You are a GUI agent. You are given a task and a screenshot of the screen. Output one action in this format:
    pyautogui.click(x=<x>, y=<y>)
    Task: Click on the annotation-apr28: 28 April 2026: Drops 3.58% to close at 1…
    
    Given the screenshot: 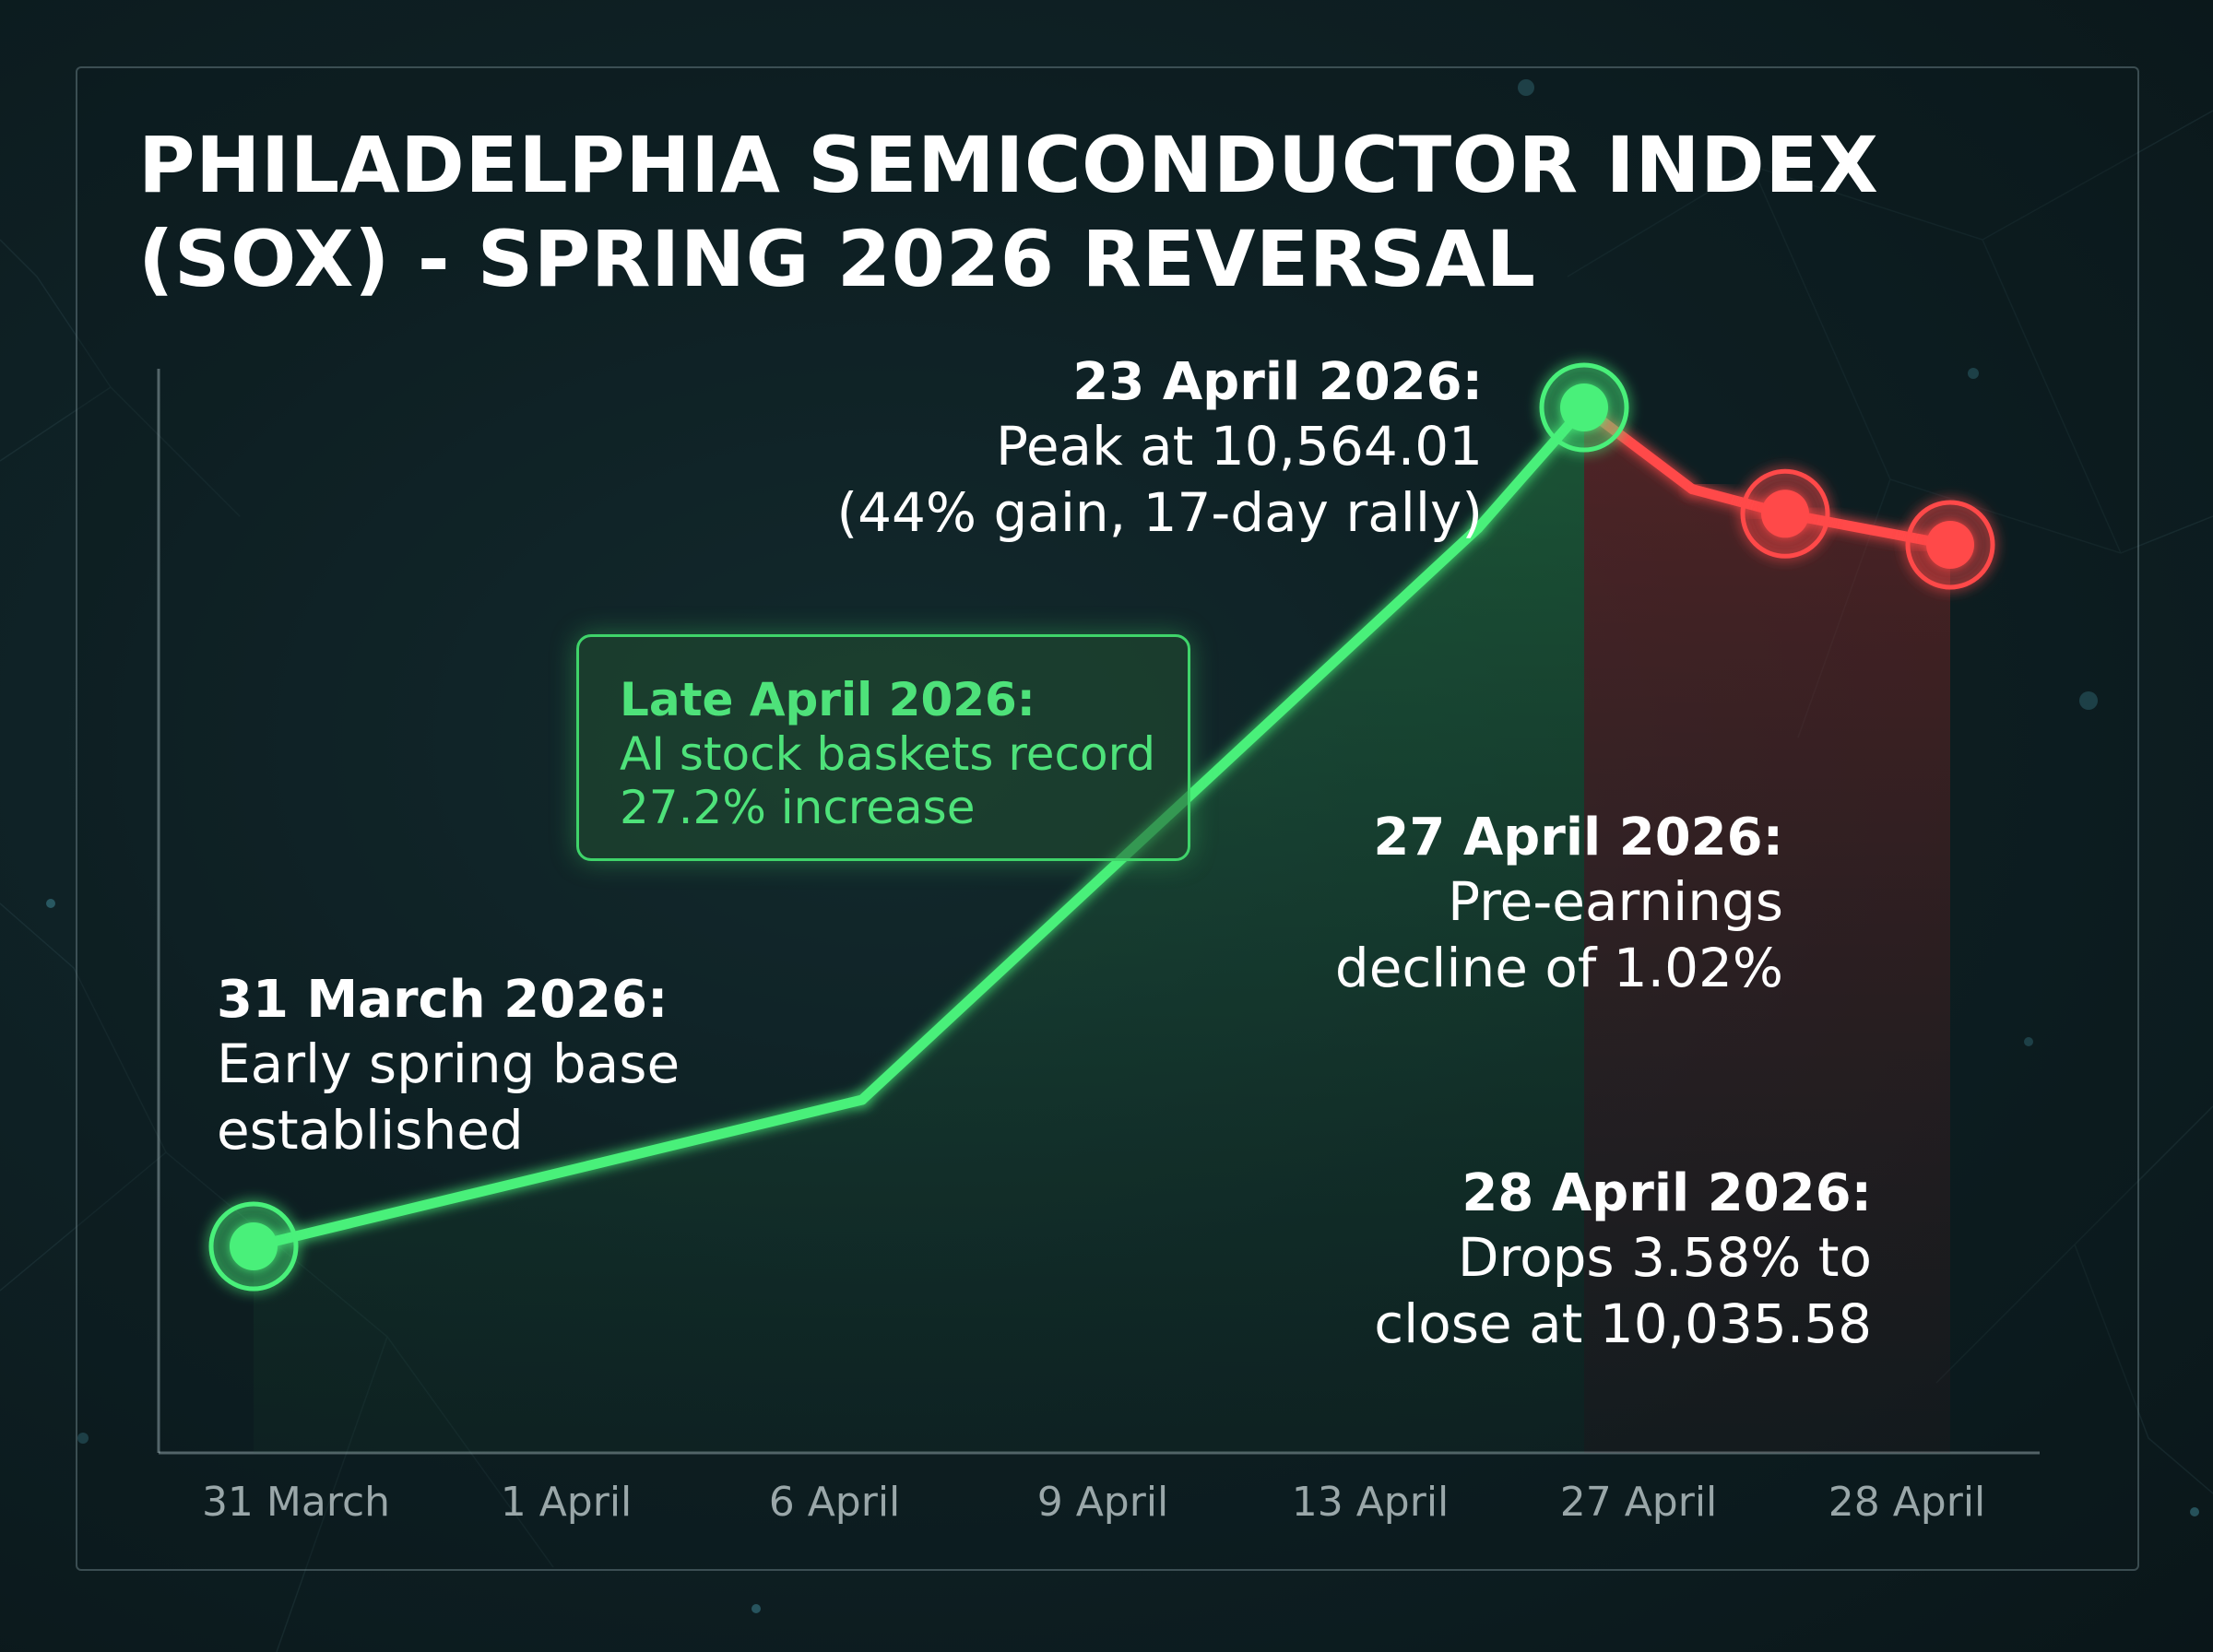 What is the action you would take?
    pyautogui.click(x=1623, y=1260)
    